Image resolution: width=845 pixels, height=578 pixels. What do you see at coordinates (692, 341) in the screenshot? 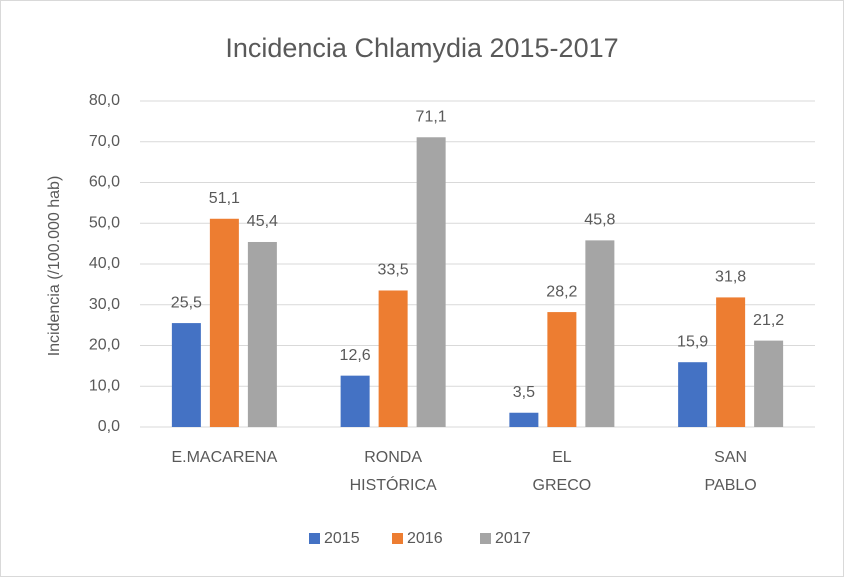
I see `data-label: 15,9` at bounding box center [692, 341].